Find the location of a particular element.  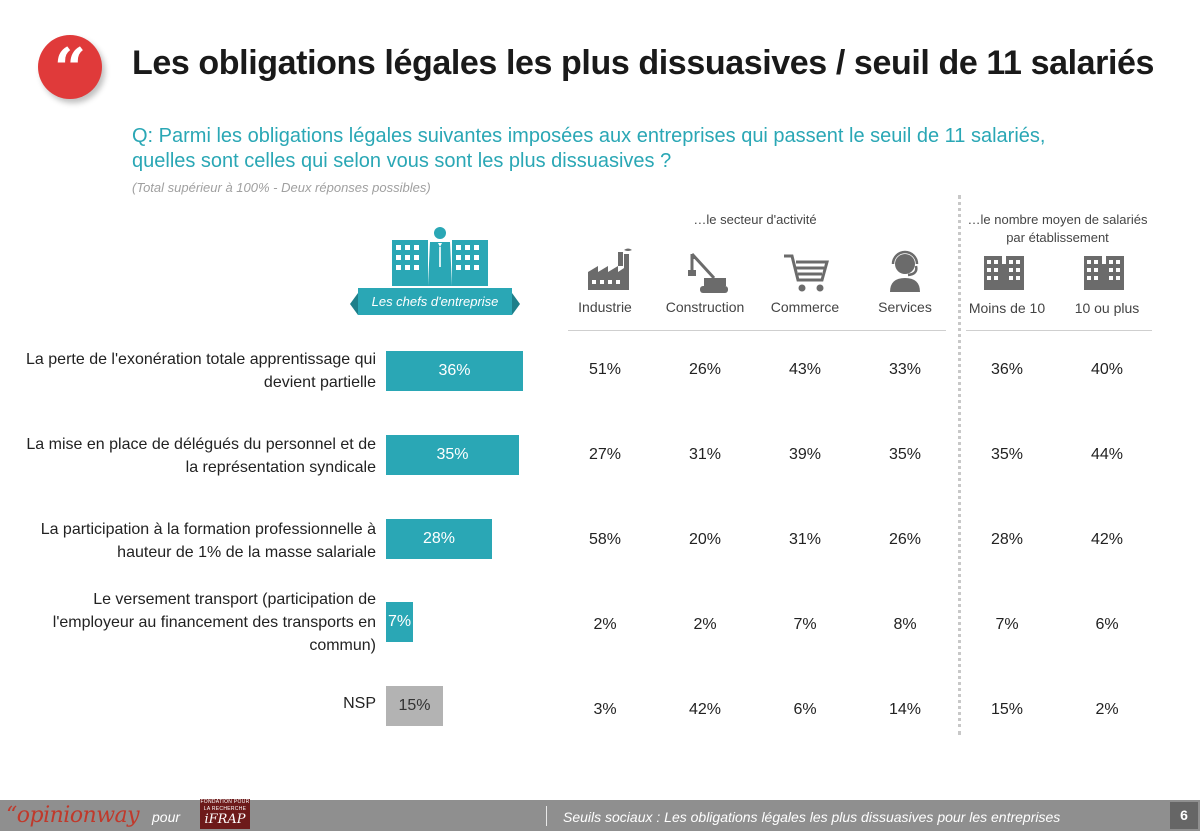

ifrap-logo: FONDATION POUR LA RECHERCHE iFRAP is located at coordinates (225, 814).